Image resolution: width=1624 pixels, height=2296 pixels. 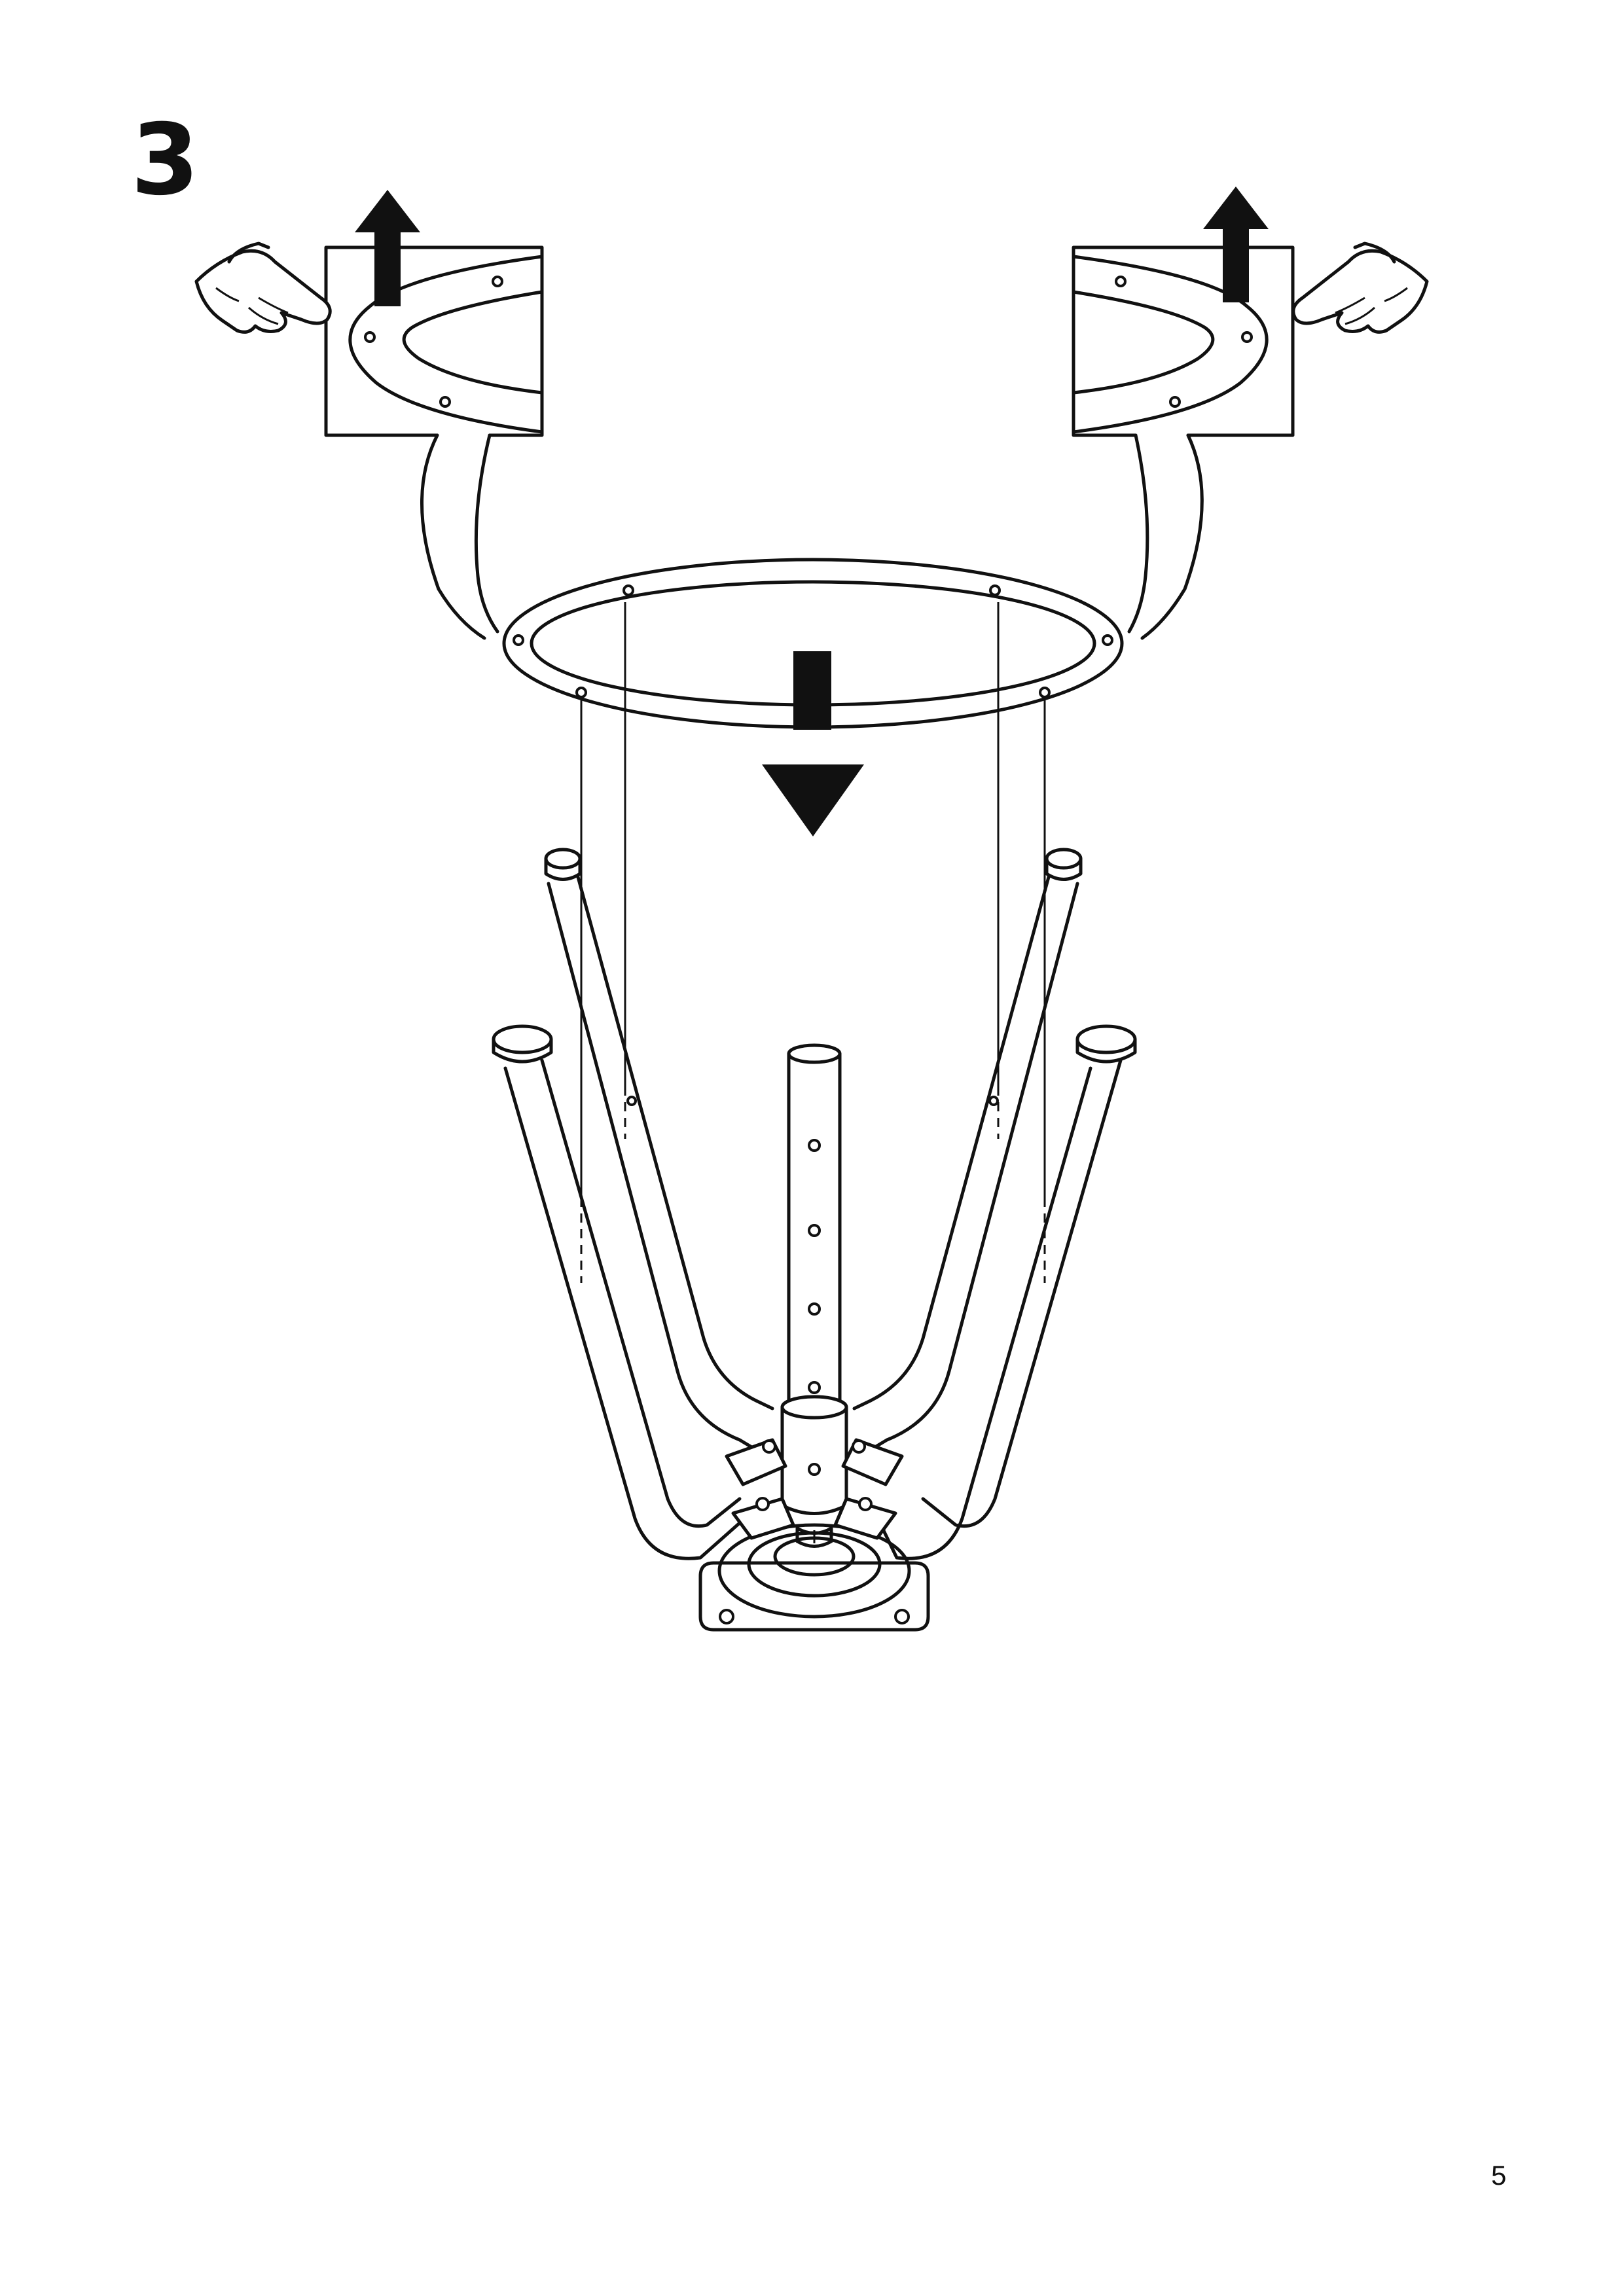 I want to click on page-number: 5, so click(x=1499, y=2175).